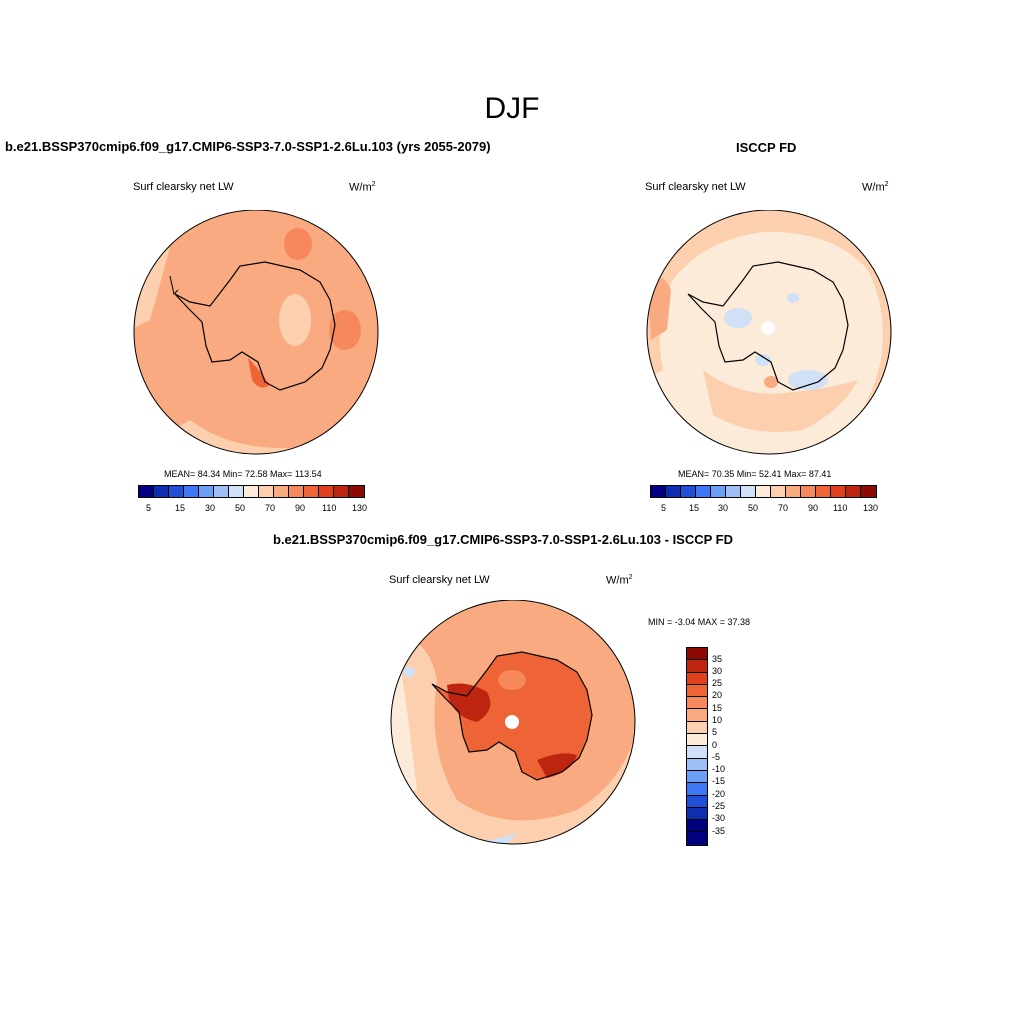  Describe the element at coordinates (766, 147) in the screenshot. I see `obs-panel-header: ISCCP FD` at that location.